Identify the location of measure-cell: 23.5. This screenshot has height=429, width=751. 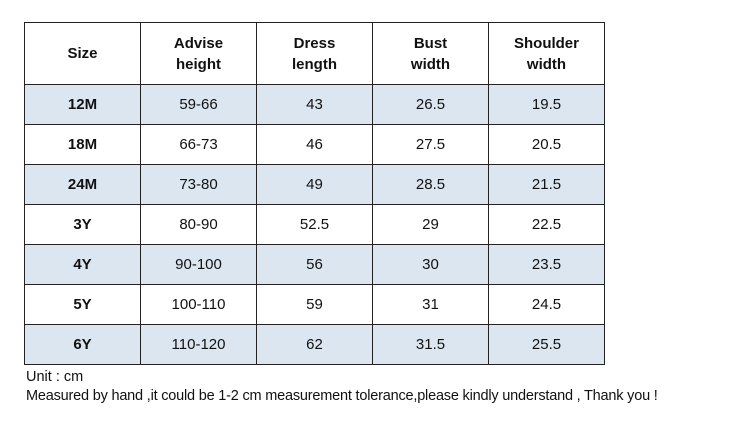
(546, 264).